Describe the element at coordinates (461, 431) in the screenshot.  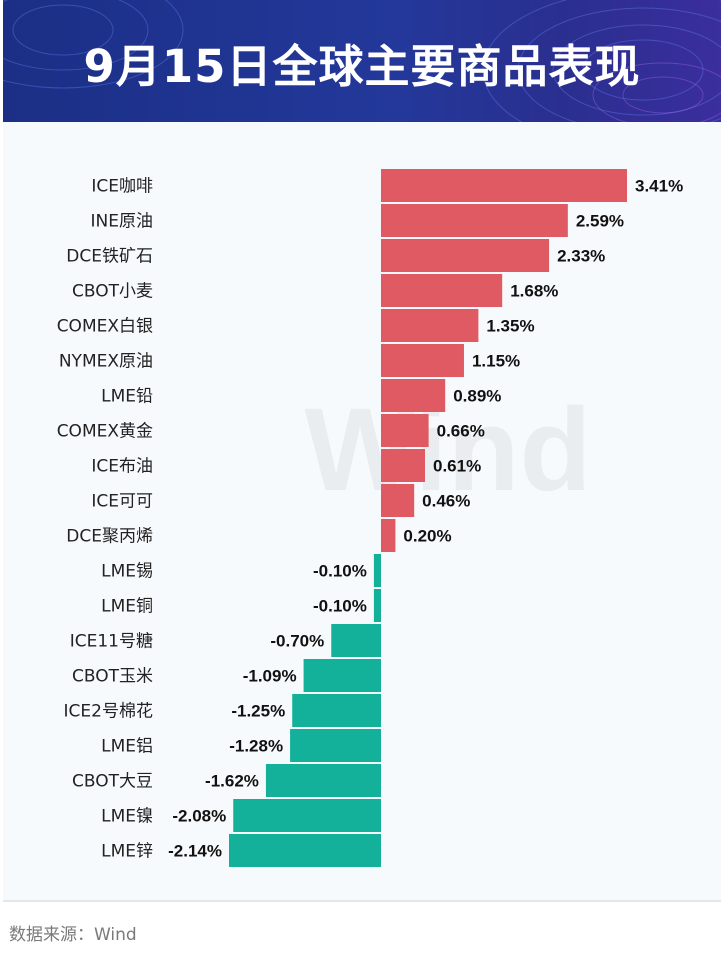
I see `value-label: 0.66%` at that location.